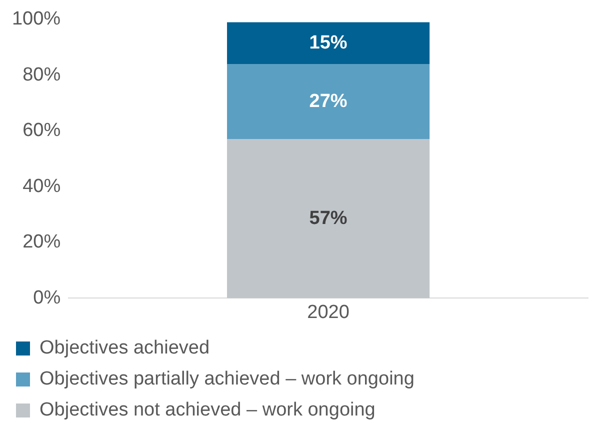 The width and height of the screenshot is (594, 430). Describe the element at coordinates (125, 348) in the screenshot. I see `legend-label: Objectives achieved` at that location.